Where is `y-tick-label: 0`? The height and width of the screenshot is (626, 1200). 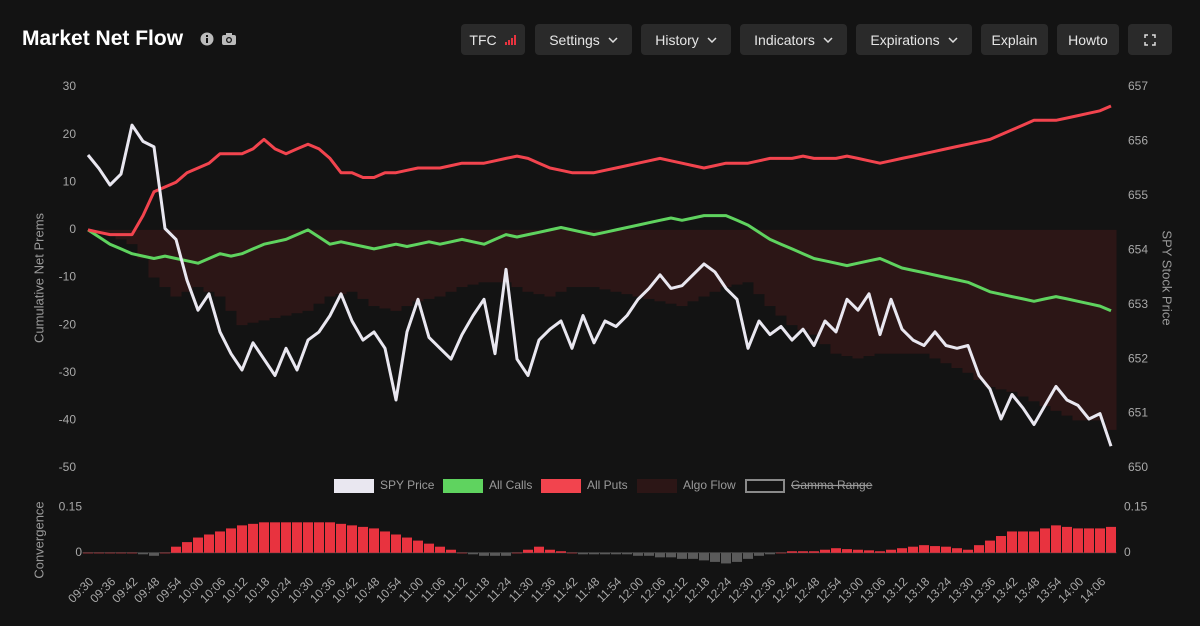
y-tick-label: 0 is located at coordinates (78, 552).